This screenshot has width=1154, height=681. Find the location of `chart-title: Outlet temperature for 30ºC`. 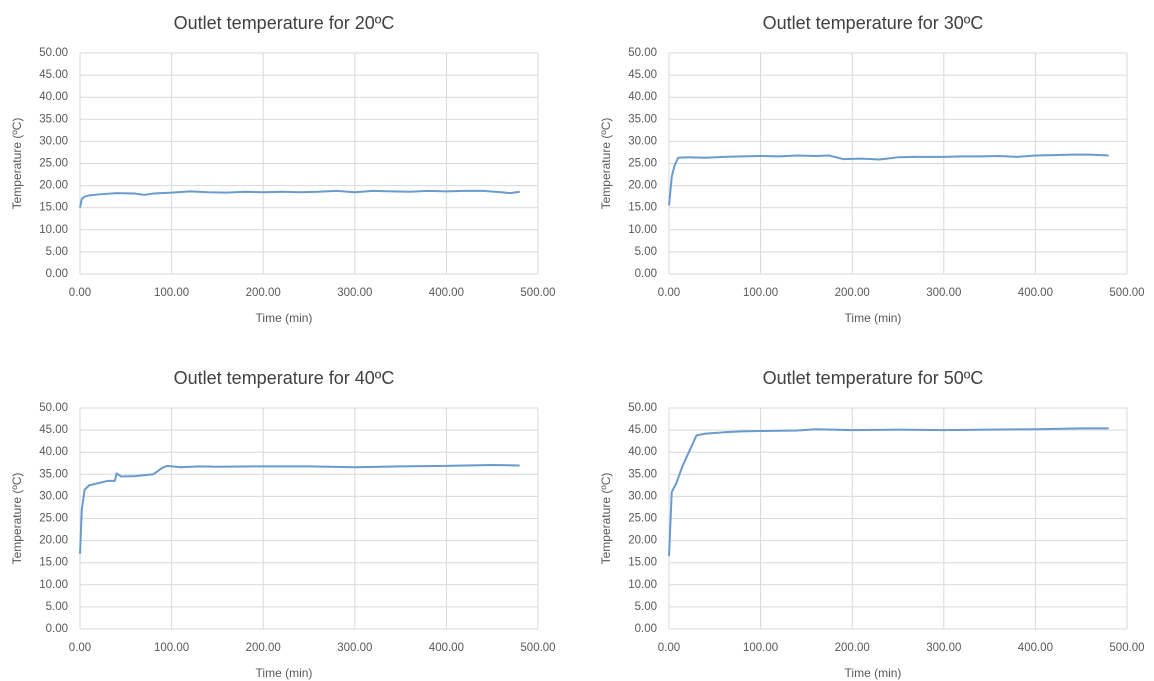

chart-title: Outlet temperature for 30ºC is located at coordinates (873, 23).